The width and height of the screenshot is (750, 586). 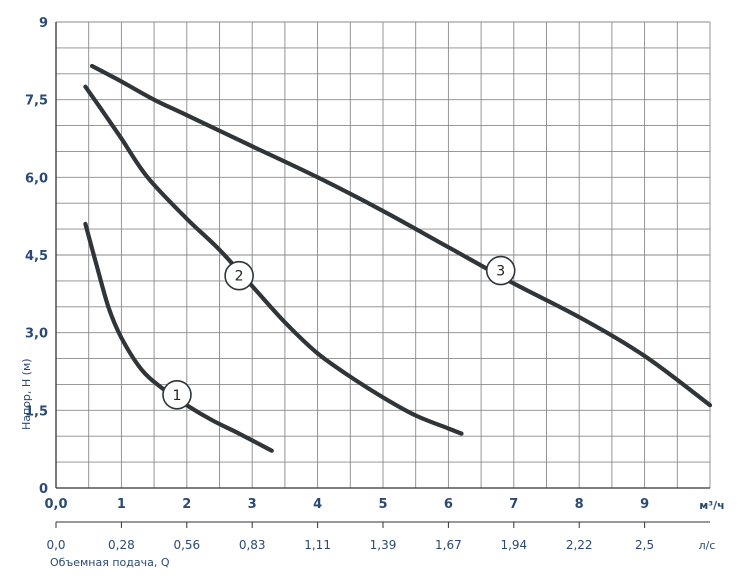 I want to click on x-tick-labels: 0,0 1 2 3 4 5 6 7 8 9, so click(x=346, y=504).